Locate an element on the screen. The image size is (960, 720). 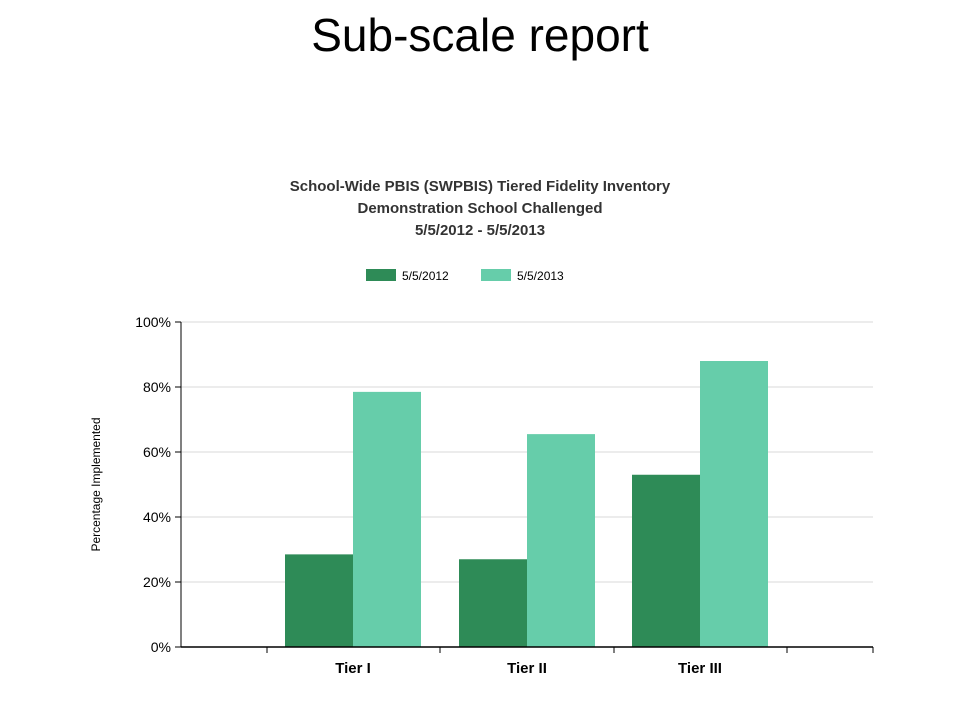
y-tick-label: 80% is located at coordinates (157, 387).